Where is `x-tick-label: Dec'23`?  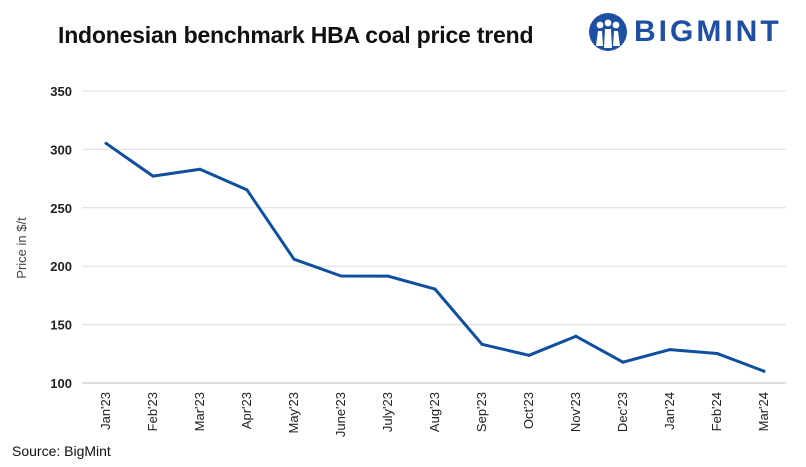 x-tick-label: Dec'23 is located at coordinates (622, 412).